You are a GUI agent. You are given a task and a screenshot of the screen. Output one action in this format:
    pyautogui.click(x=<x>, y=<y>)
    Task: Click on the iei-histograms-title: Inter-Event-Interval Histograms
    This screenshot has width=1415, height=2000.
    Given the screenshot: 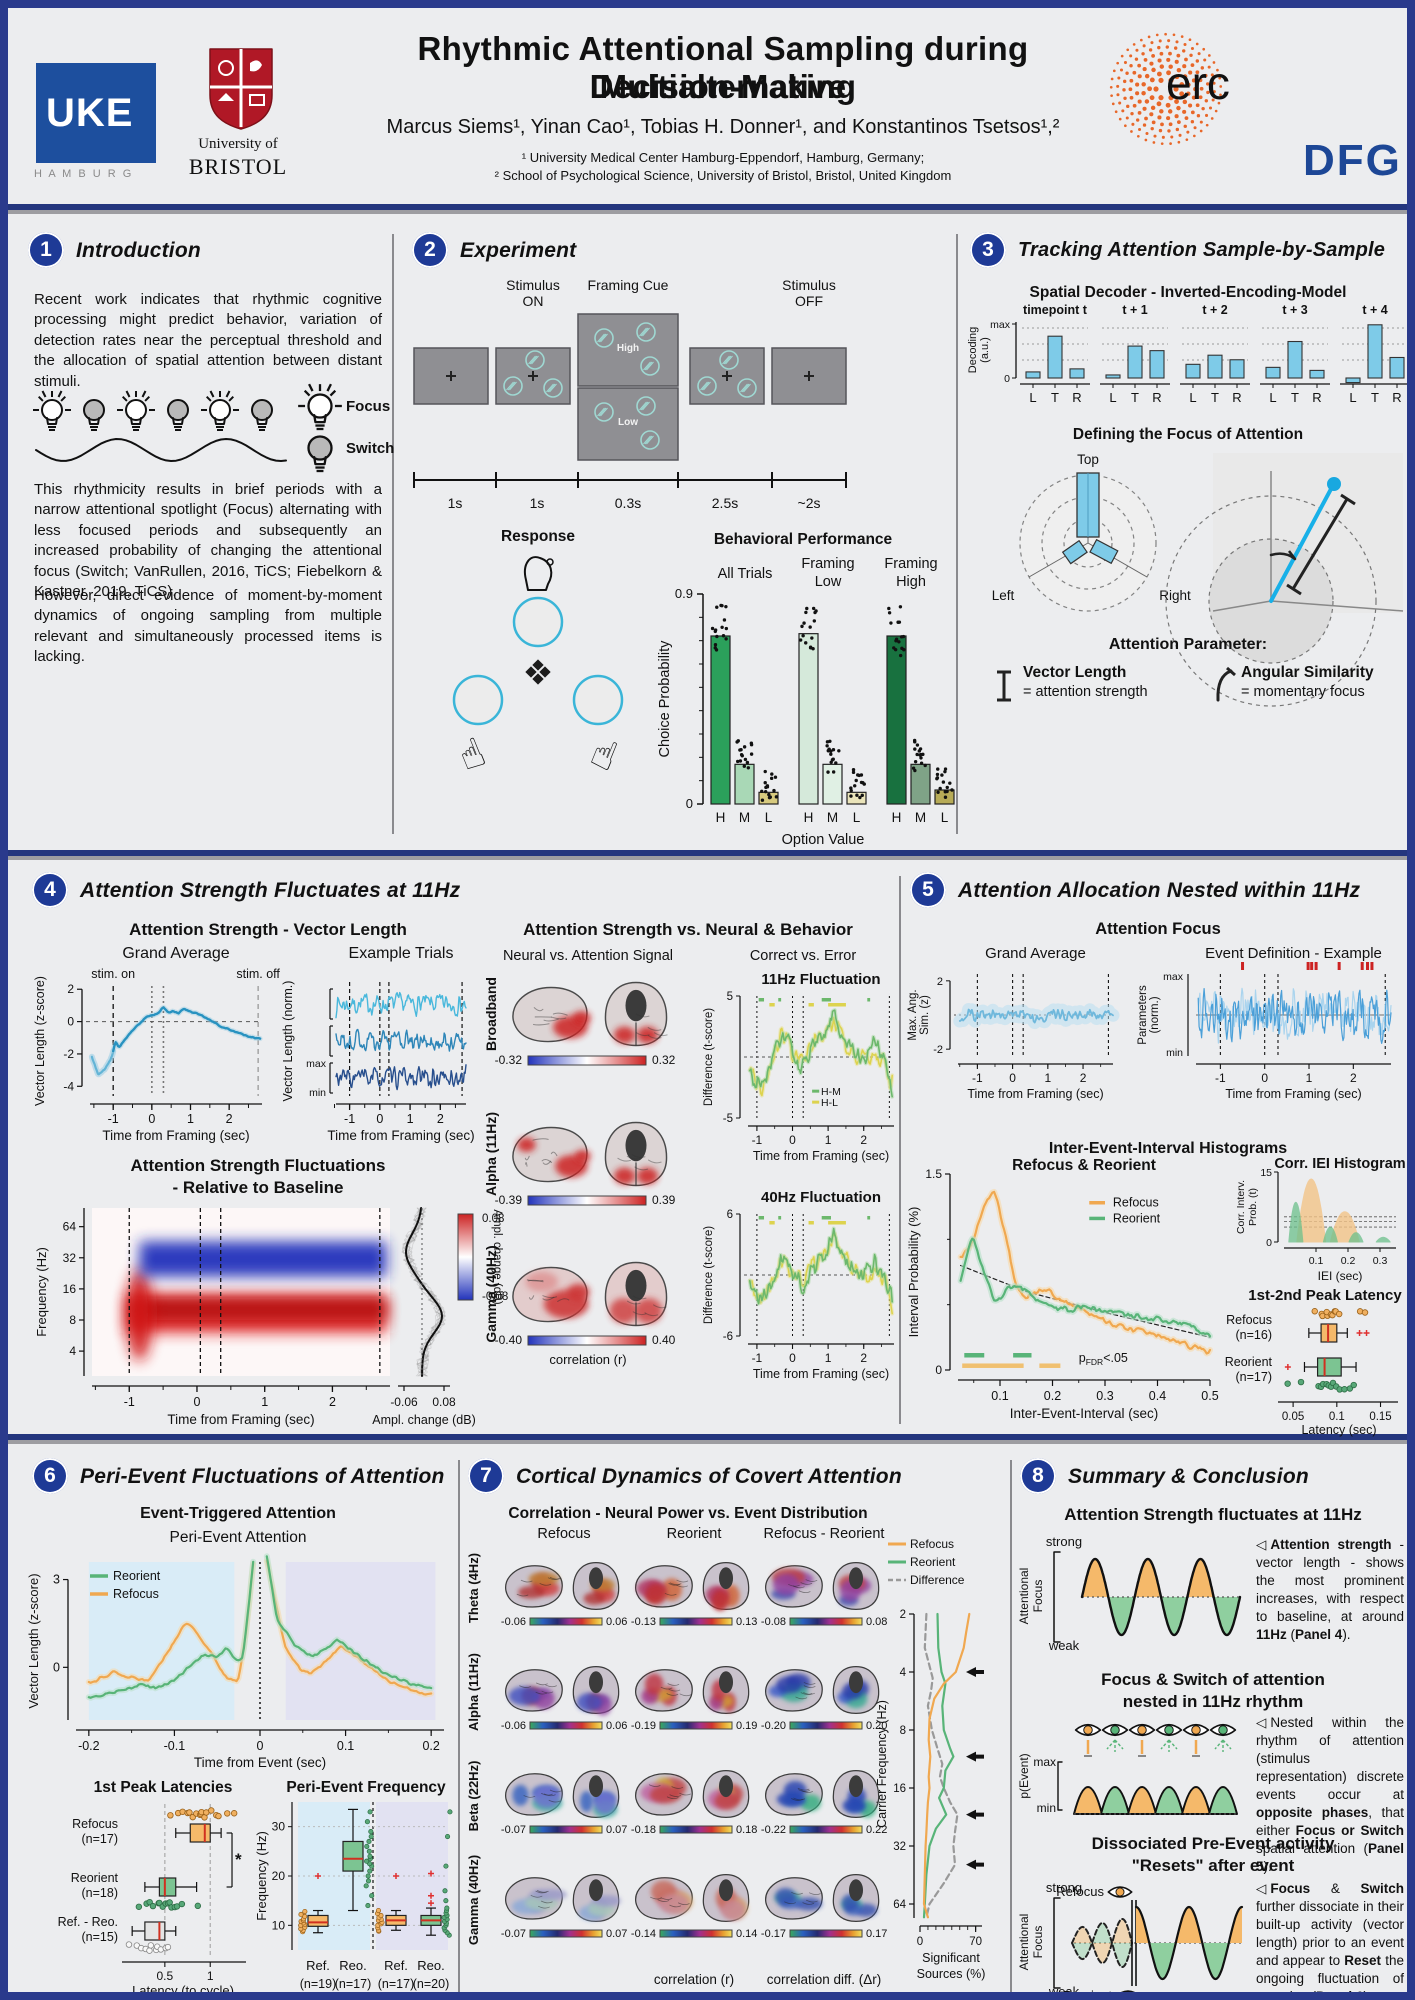 What is the action you would take?
    pyautogui.click(x=1168, y=1148)
    